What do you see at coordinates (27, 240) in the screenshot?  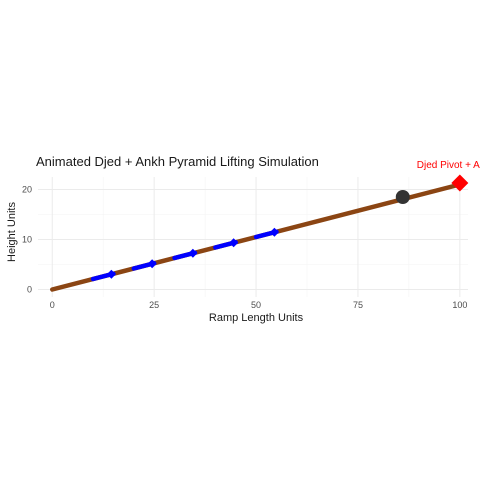 I see `y-tick-label: 10` at bounding box center [27, 240].